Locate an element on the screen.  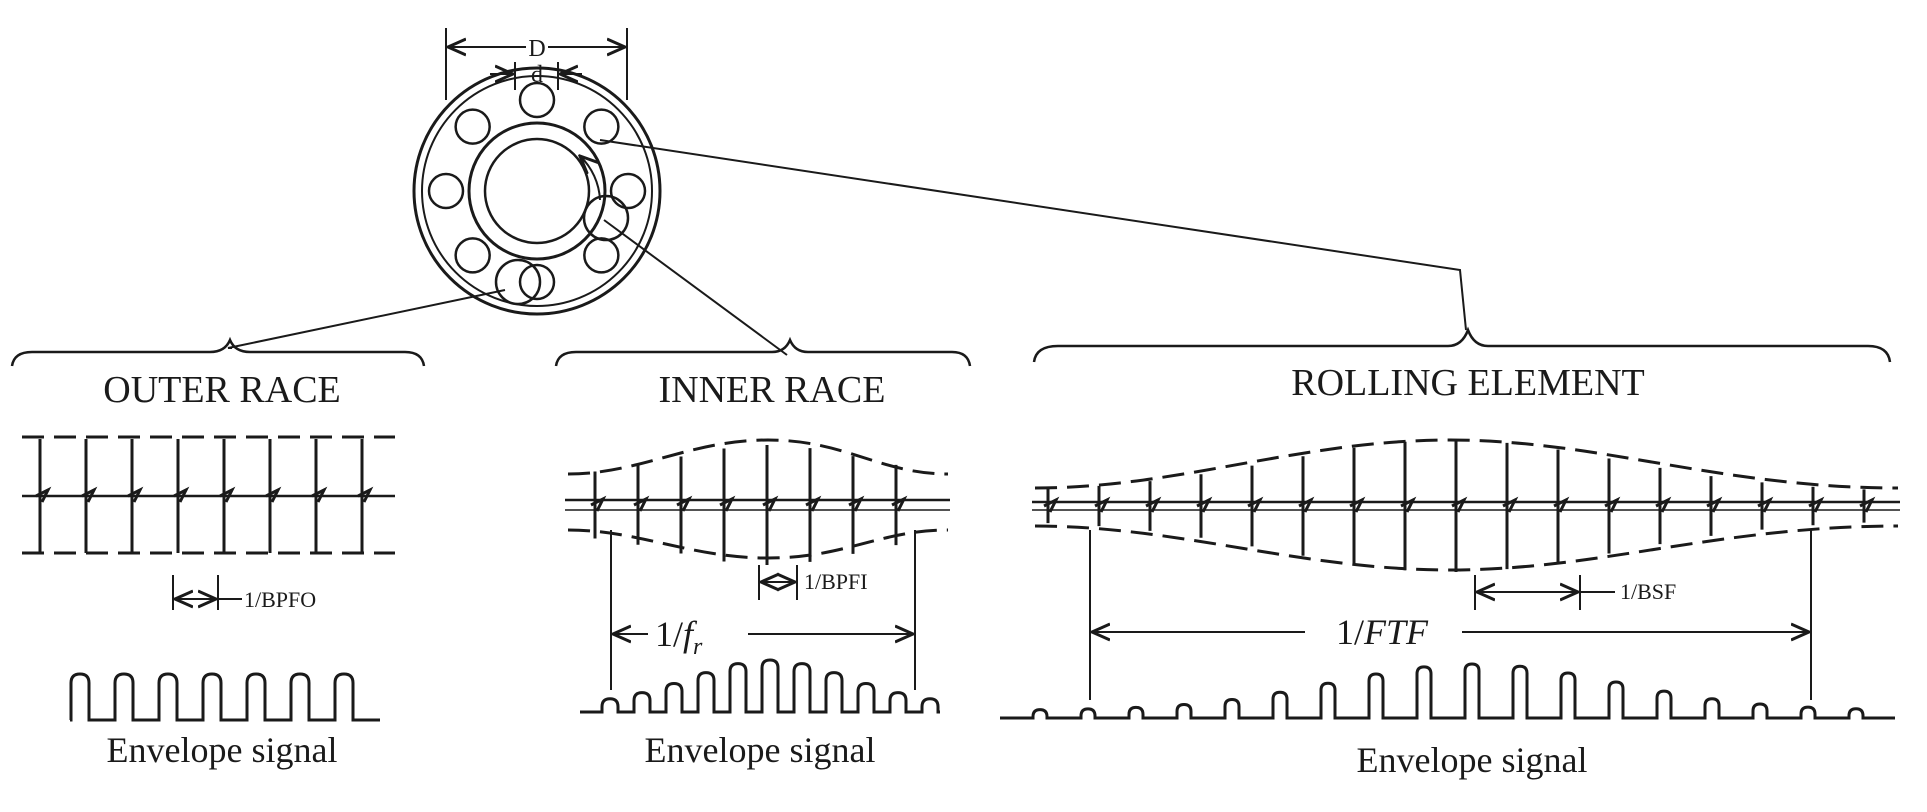
panel-braces is located at coordinates (951, 346).